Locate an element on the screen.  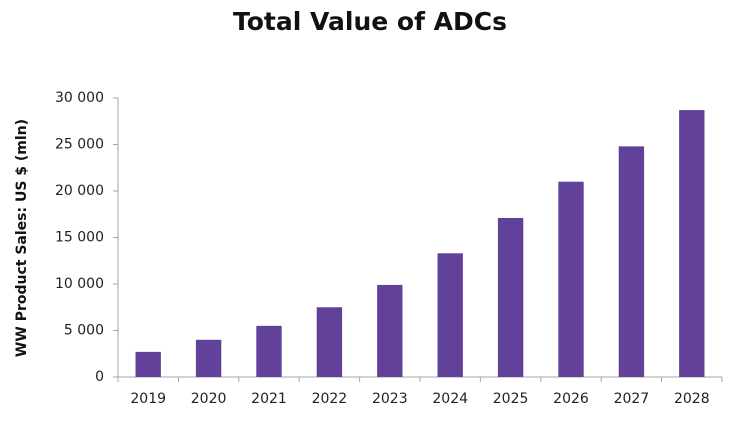
x-tick-label: 2023 is located at coordinates (390, 399).